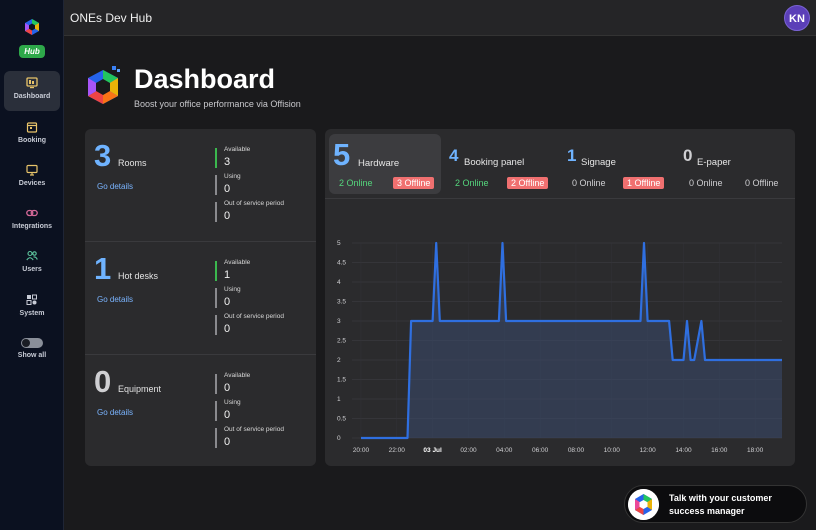 This screenshot has width=816, height=530. I want to click on x-tick-label: 03 Jul, so click(432, 450).